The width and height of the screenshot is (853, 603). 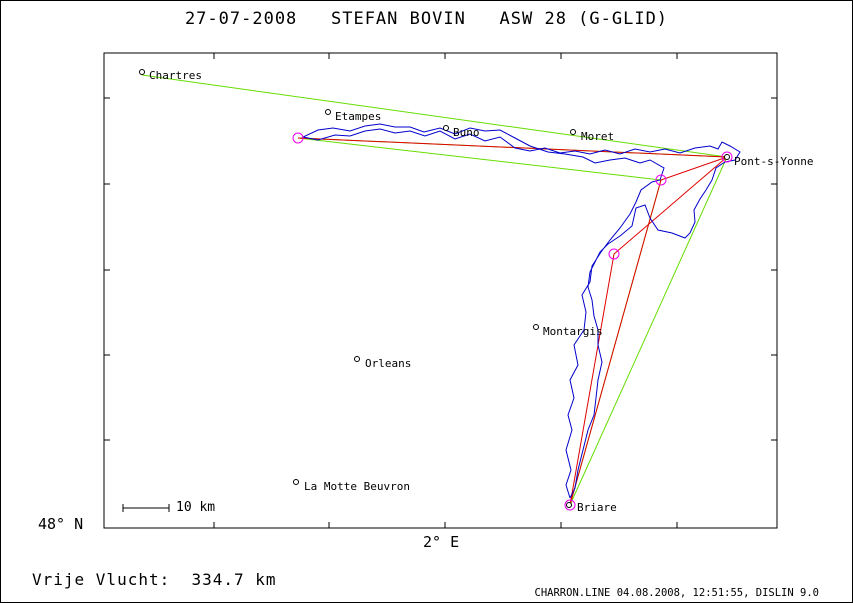 I want to click on place-label-etampes: Etampes, so click(x=358, y=116).